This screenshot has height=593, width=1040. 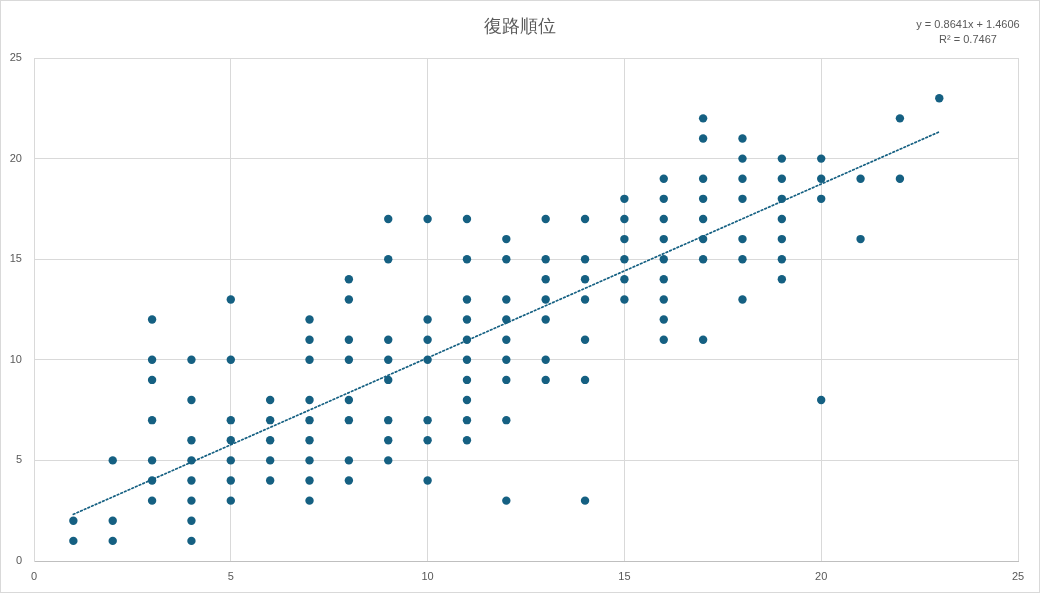 What do you see at coordinates (624, 575) in the screenshot?
I see `x-tick-label: 15` at bounding box center [624, 575].